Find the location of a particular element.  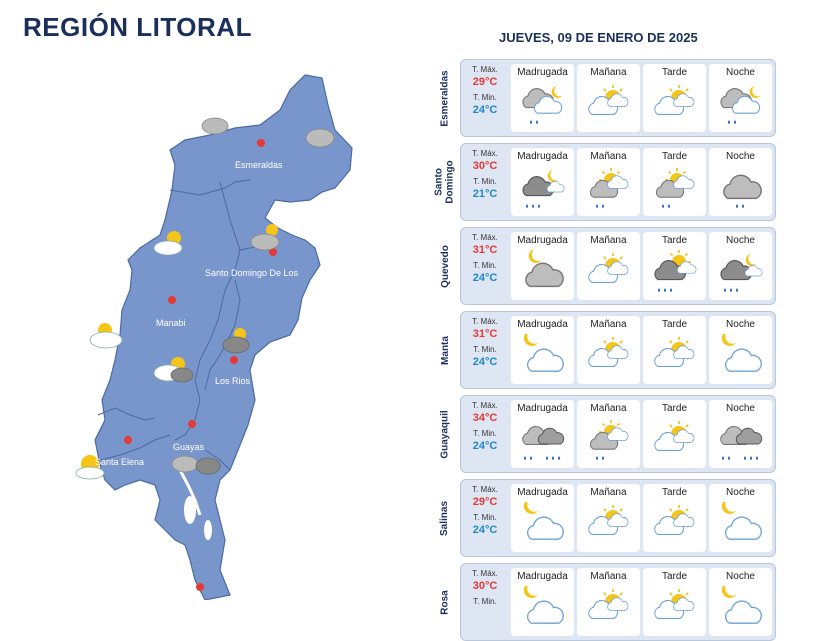

city-name-text: Guayaquil is located at coordinates (445, 434).